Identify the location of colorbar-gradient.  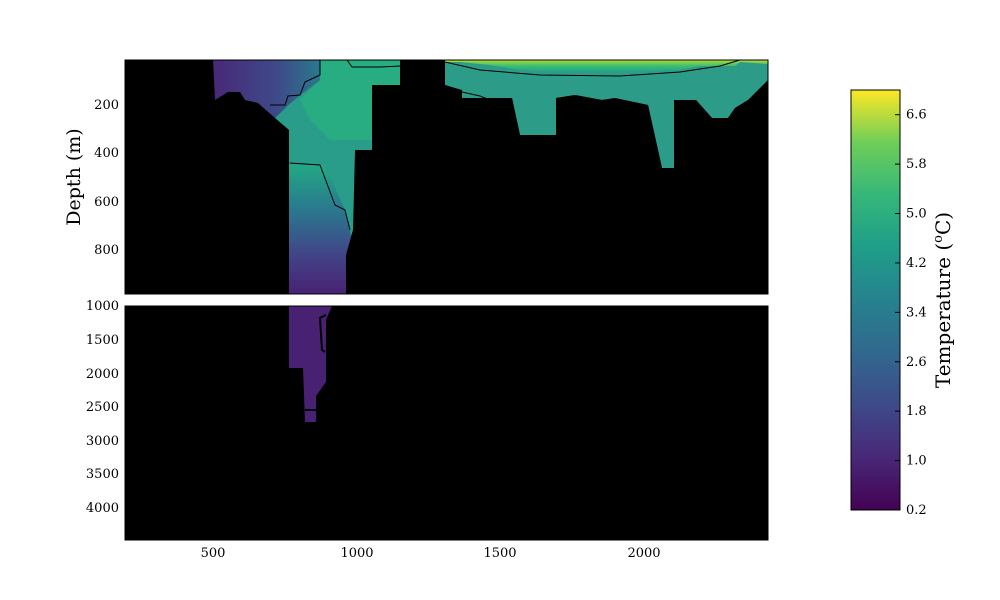
(875, 300).